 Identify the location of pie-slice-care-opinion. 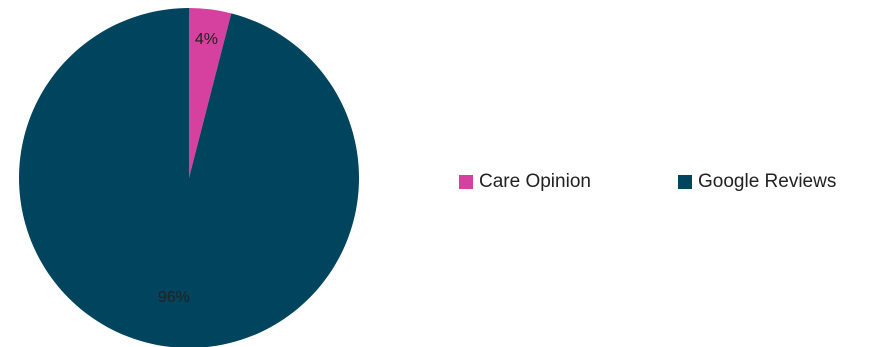
(210, 93).